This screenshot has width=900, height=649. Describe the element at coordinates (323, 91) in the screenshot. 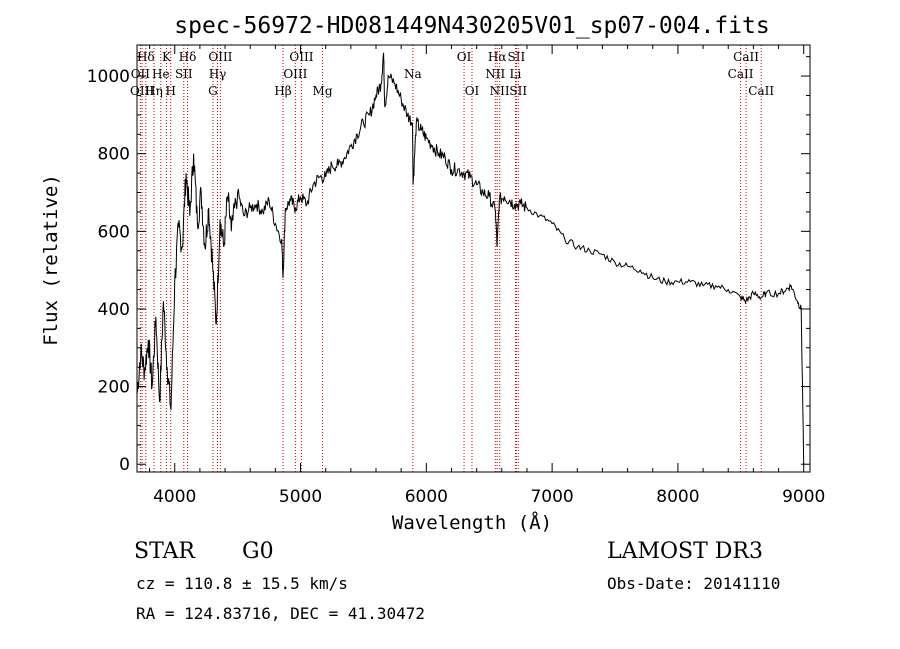

I see `marker-label-15: Mg` at that location.